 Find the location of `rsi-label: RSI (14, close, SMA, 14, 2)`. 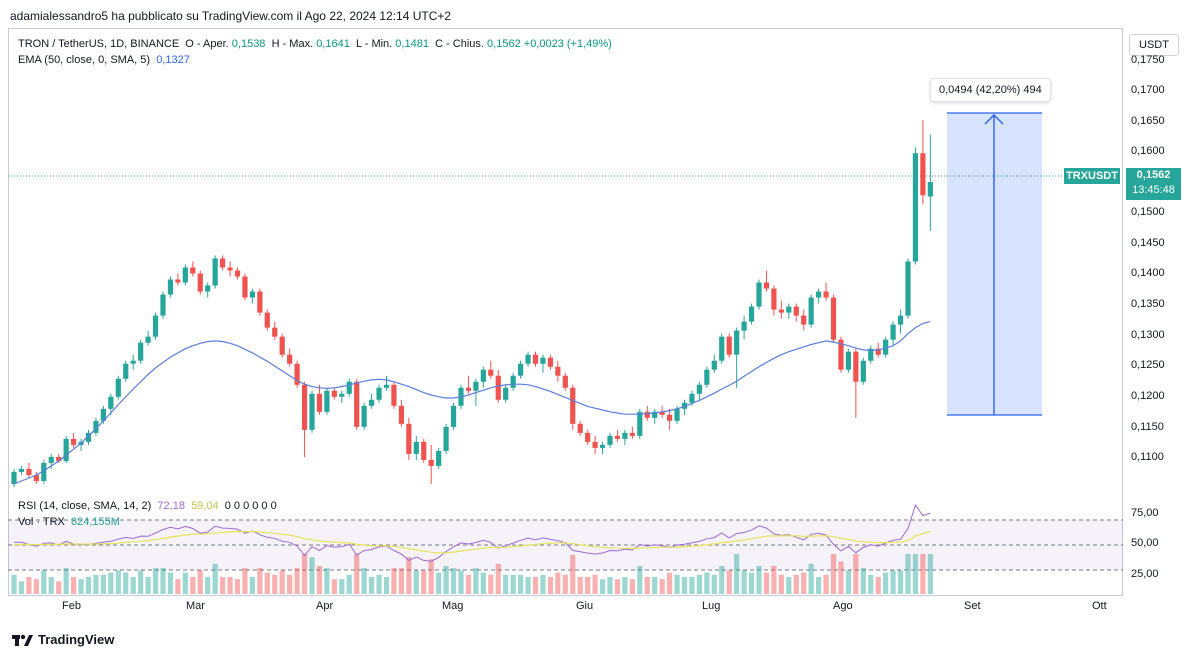

rsi-label: RSI (14, close, SMA, 14, 2) is located at coordinates (85, 506).